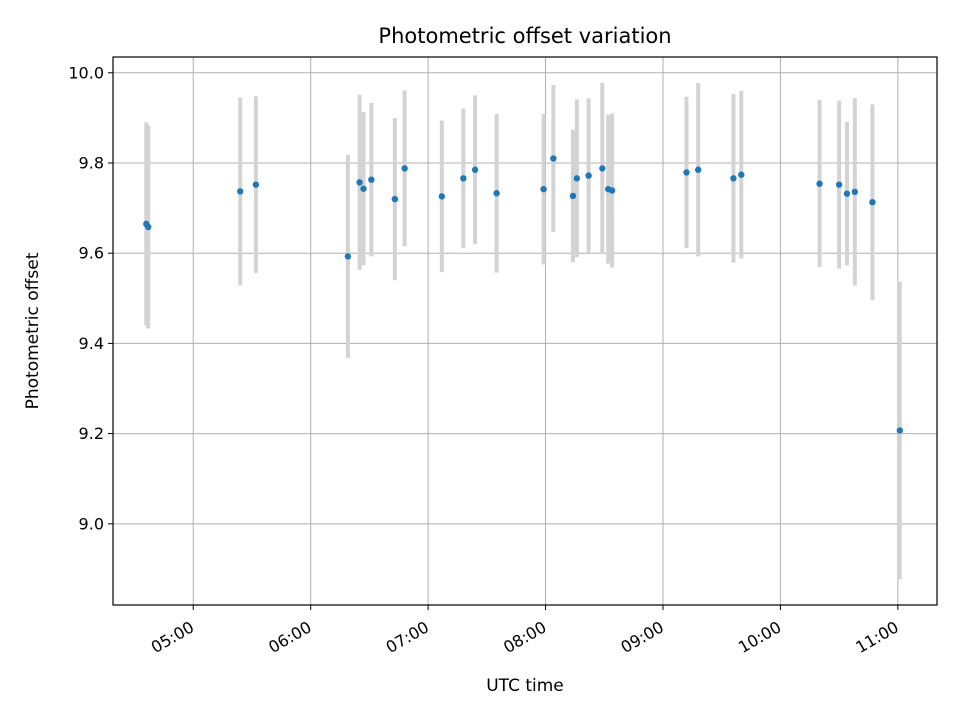 The height and width of the screenshot is (720, 960). I want to click on y-tick-label: 9.4, so click(91, 343).